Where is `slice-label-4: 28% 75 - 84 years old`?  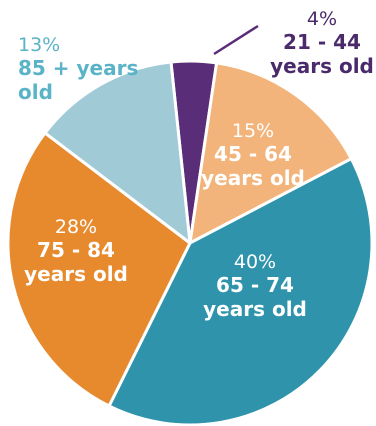 slice-label-4: 28% 75 - 84 years old is located at coordinates (76, 251).